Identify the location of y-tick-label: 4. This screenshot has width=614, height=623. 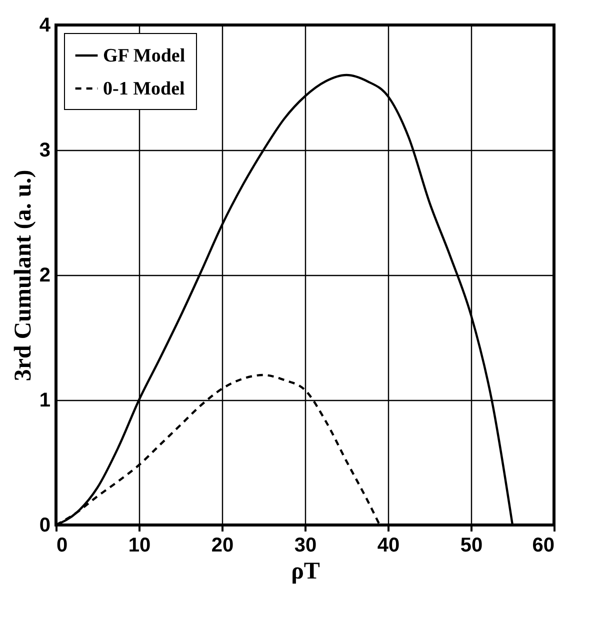
(45, 25).